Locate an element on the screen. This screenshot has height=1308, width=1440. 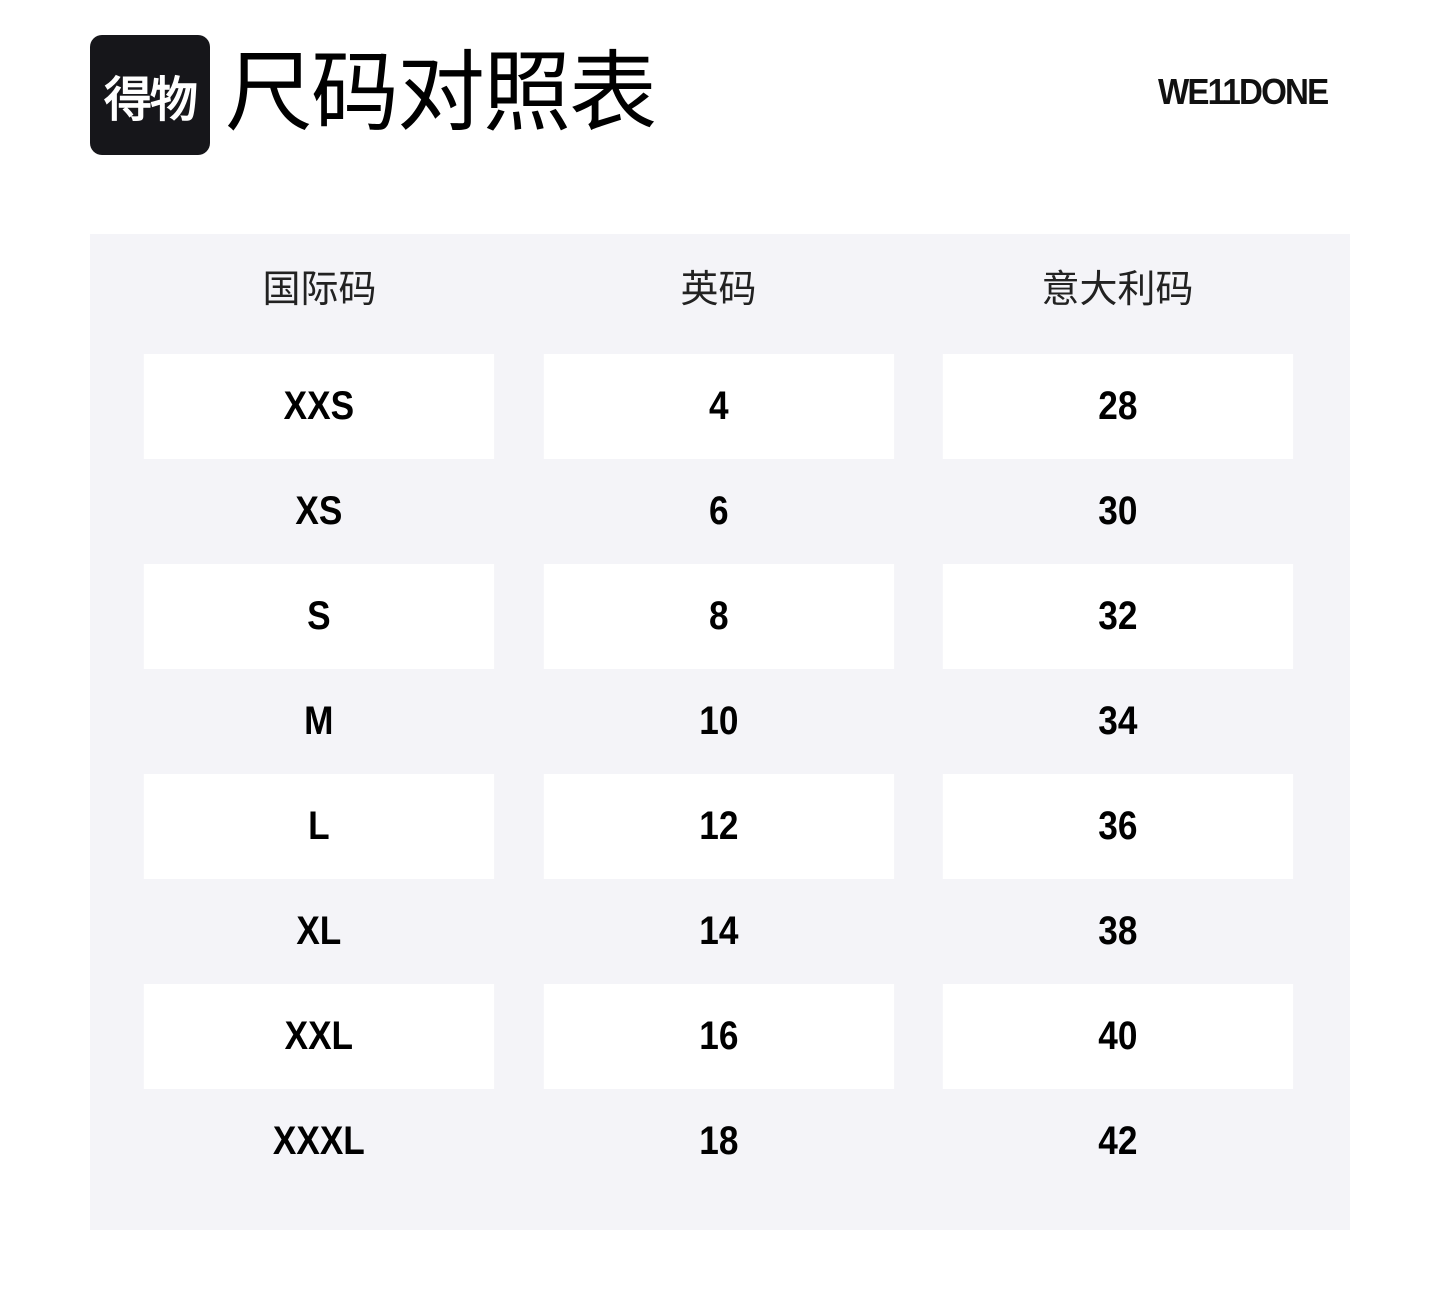
table-cell: M is located at coordinates (319, 721).